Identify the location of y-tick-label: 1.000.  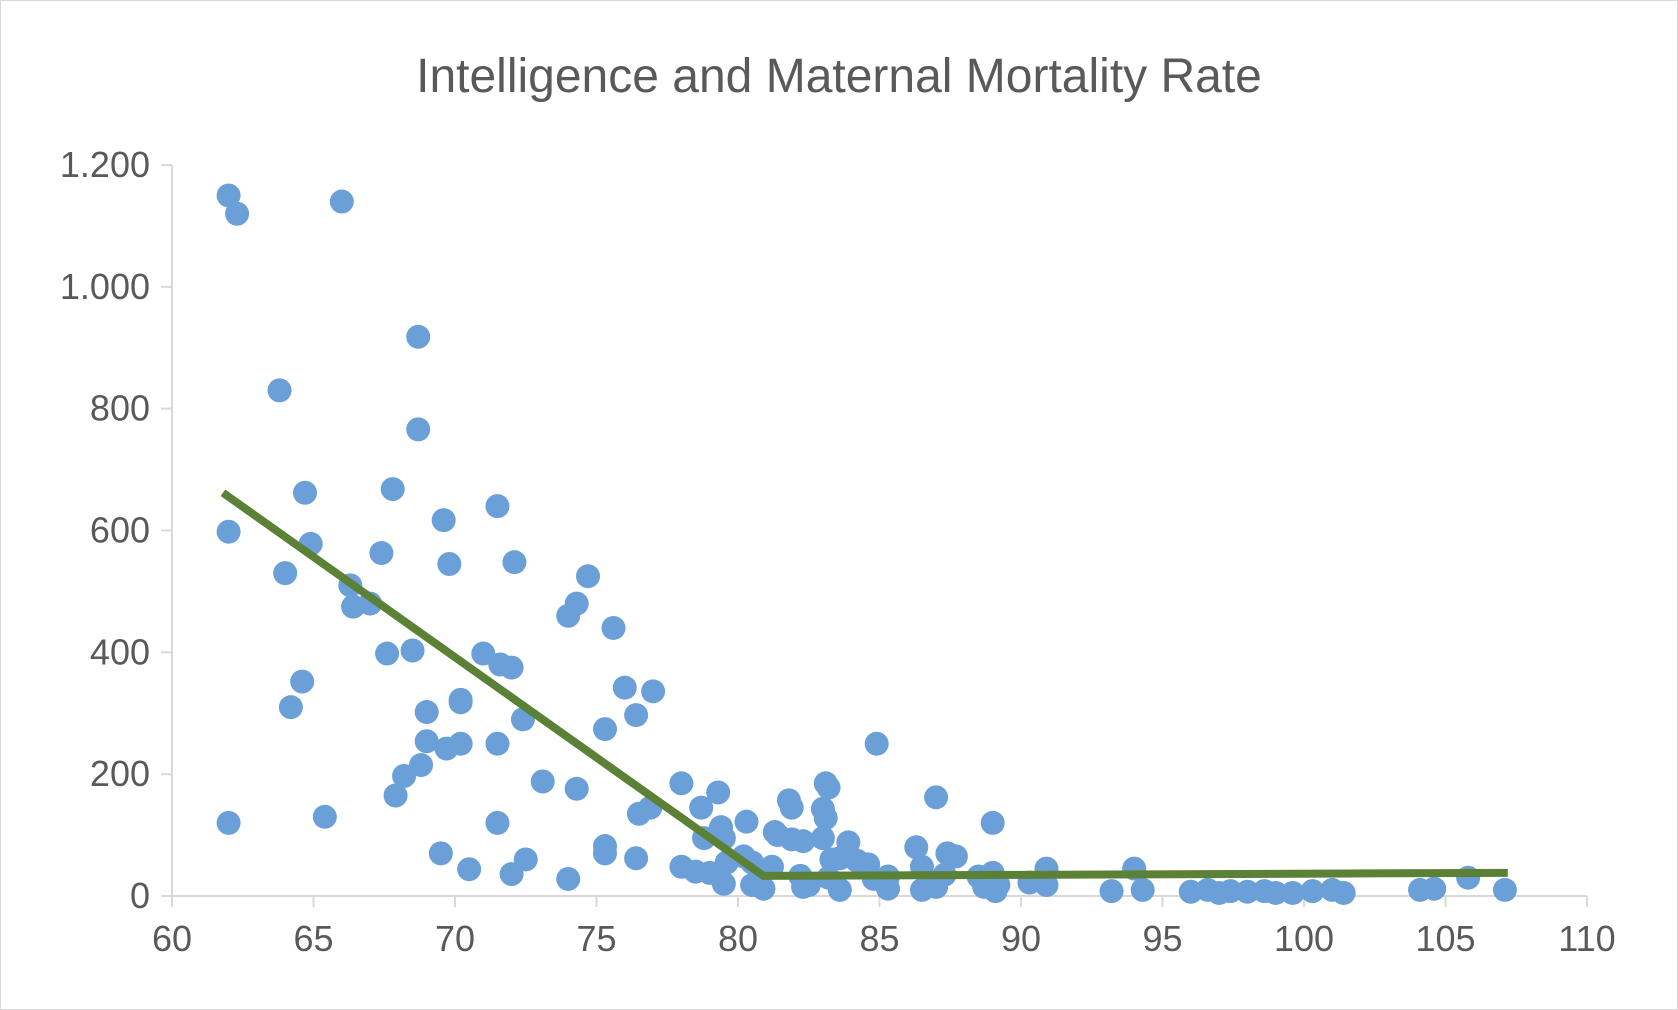
(105, 286).